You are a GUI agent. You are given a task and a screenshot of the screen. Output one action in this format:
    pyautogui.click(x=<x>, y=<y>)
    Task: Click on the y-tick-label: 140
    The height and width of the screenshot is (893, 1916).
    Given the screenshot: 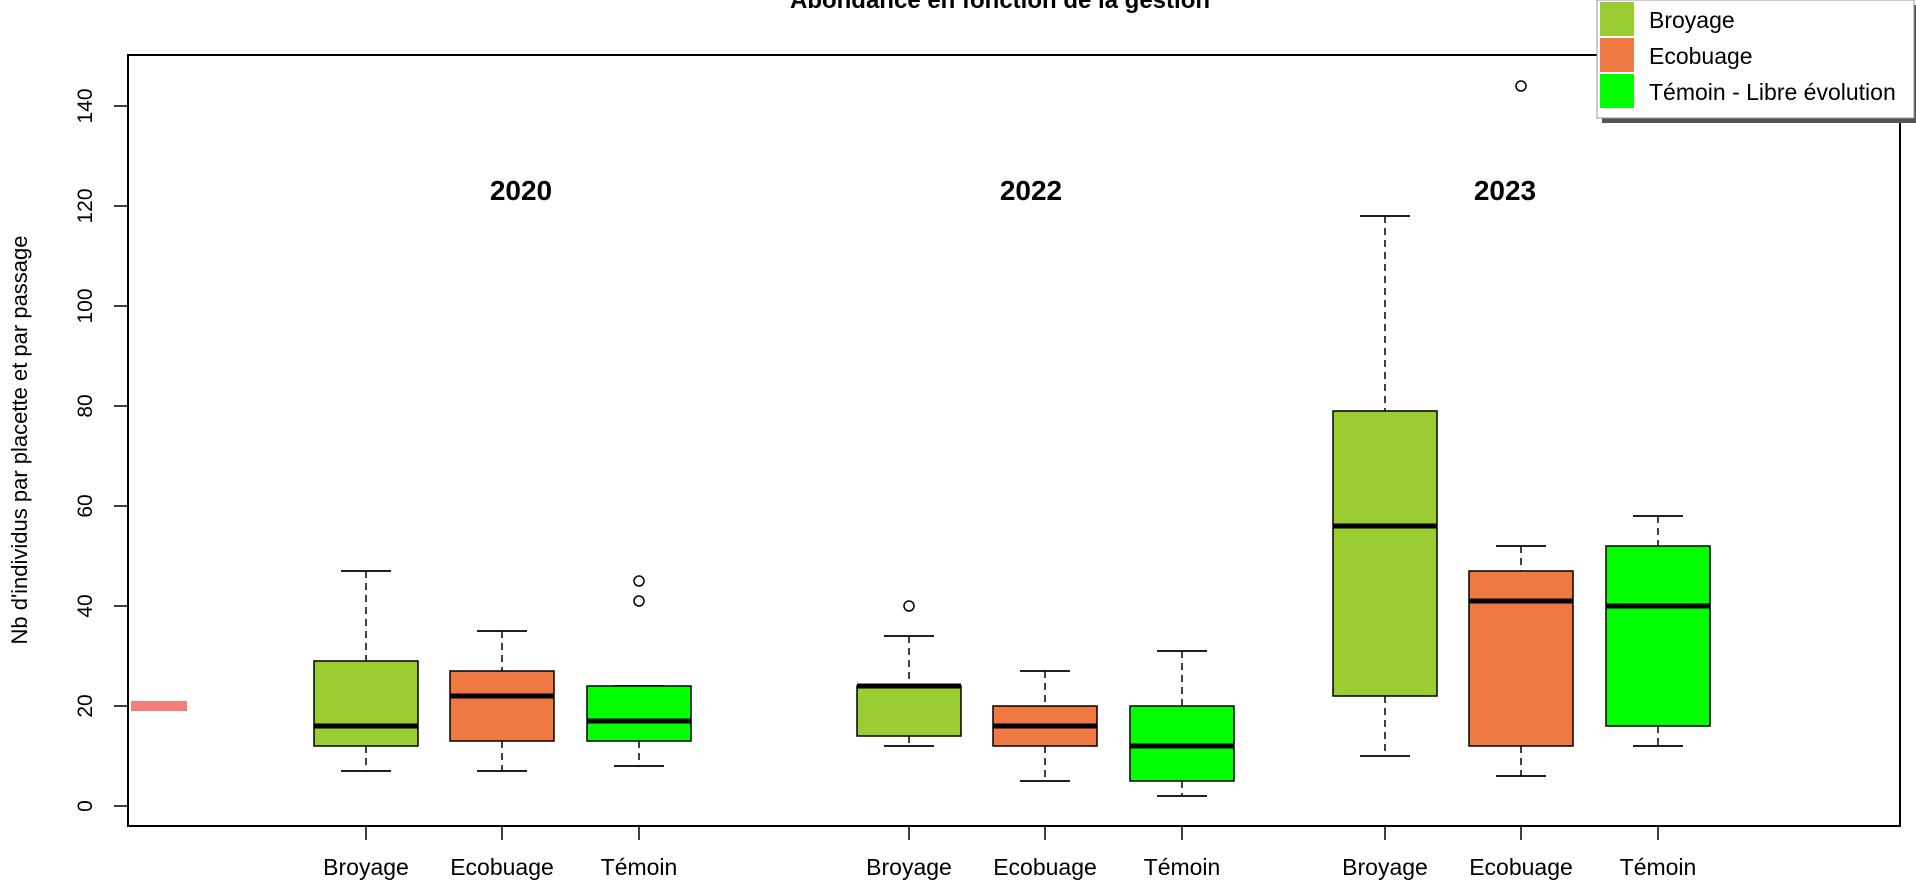 What is the action you would take?
    pyautogui.click(x=85, y=105)
    